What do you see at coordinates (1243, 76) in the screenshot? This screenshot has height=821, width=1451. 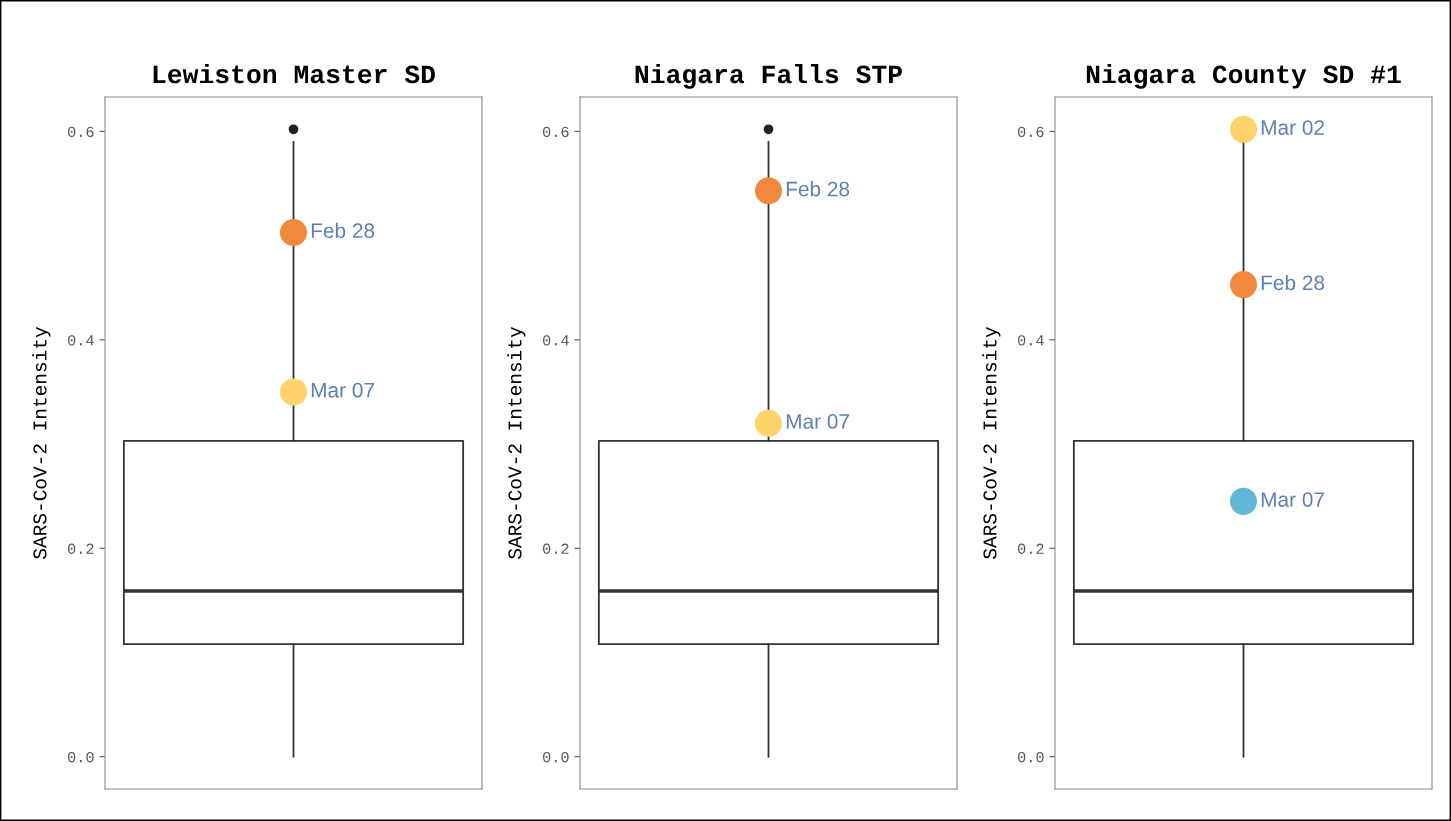 I see `chart-title: Niagara County SD #1` at bounding box center [1243, 76].